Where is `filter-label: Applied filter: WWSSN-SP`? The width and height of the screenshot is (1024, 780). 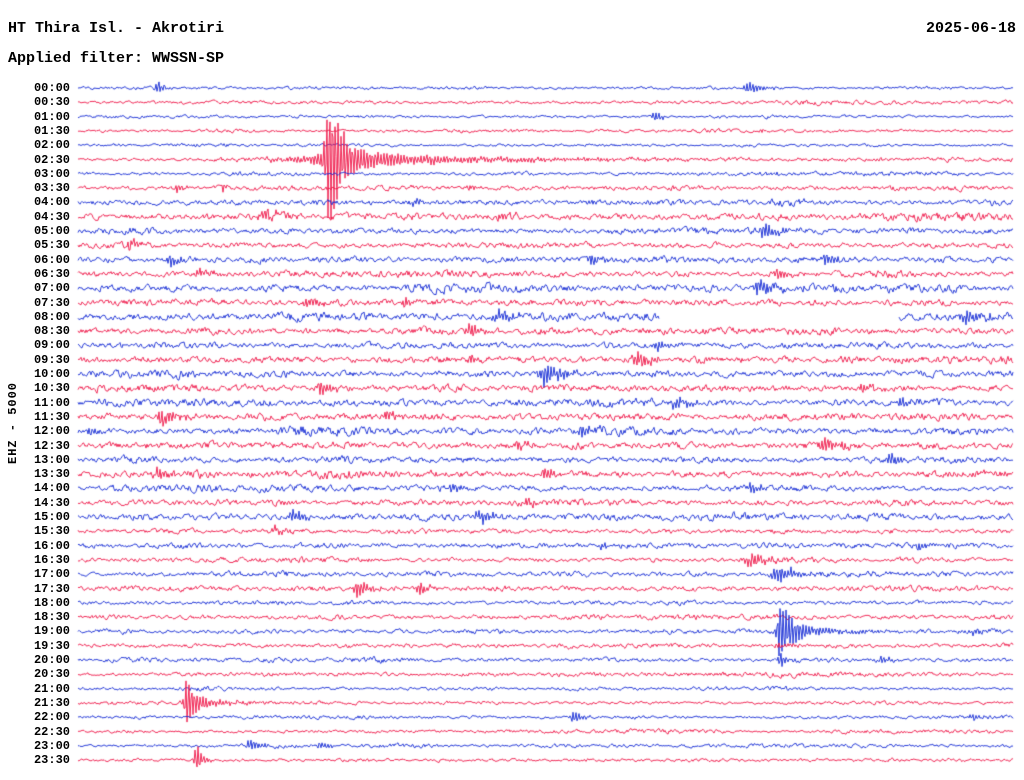 filter-label: Applied filter: WWSSN-SP is located at coordinates (116, 58).